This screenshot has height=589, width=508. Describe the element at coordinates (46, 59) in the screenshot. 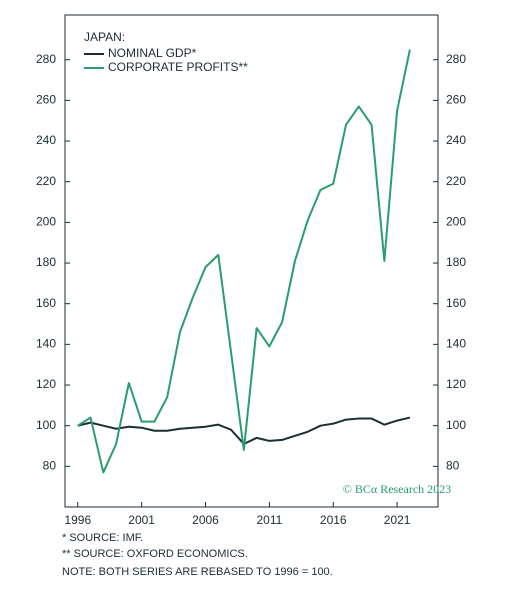

I see `y-tick-label: 280` at that location.